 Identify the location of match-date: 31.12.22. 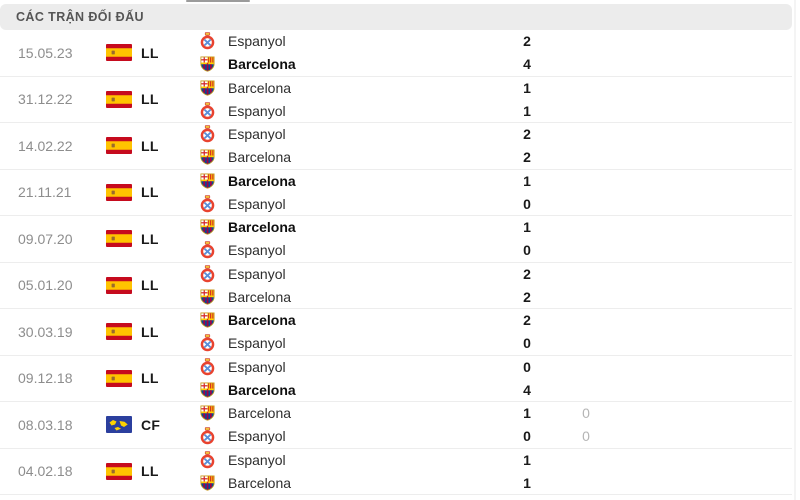
(45, 99).